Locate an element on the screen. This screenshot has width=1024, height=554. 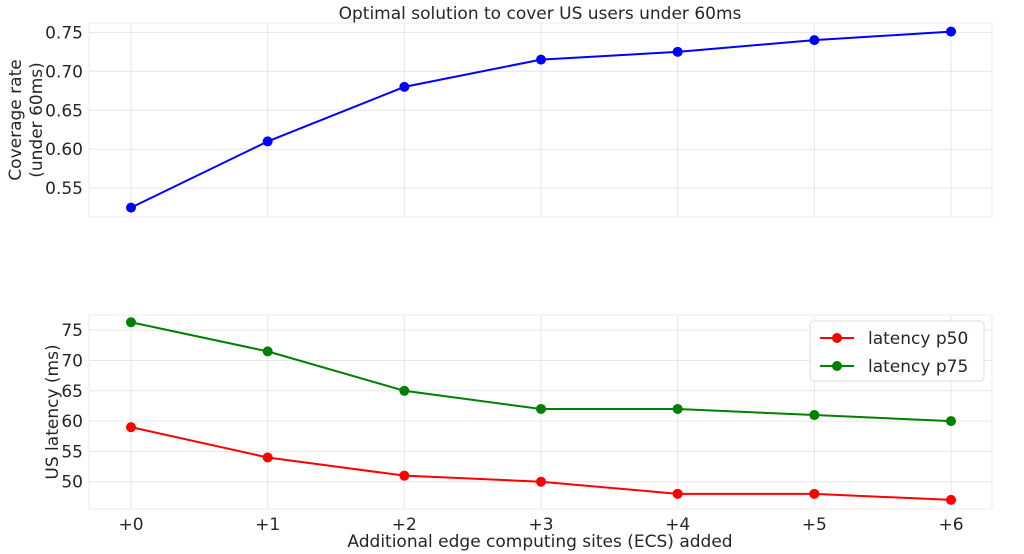
bottom-y-tick-label: 75 is located at coordinates (72, 331).